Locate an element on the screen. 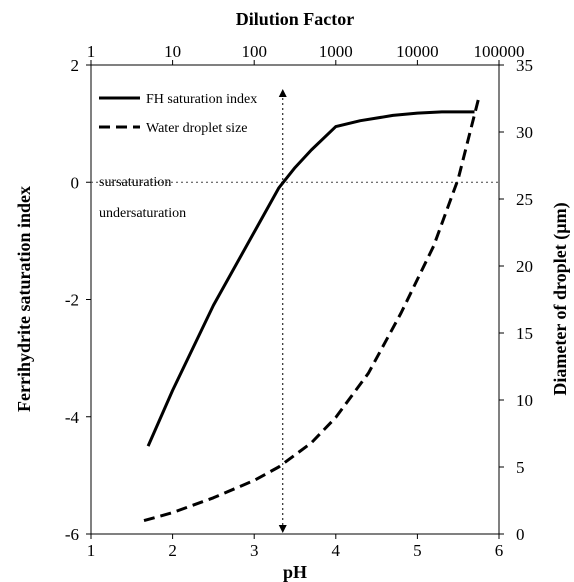  bottom-tick-label: 6 is located at coordinates (499, 550).